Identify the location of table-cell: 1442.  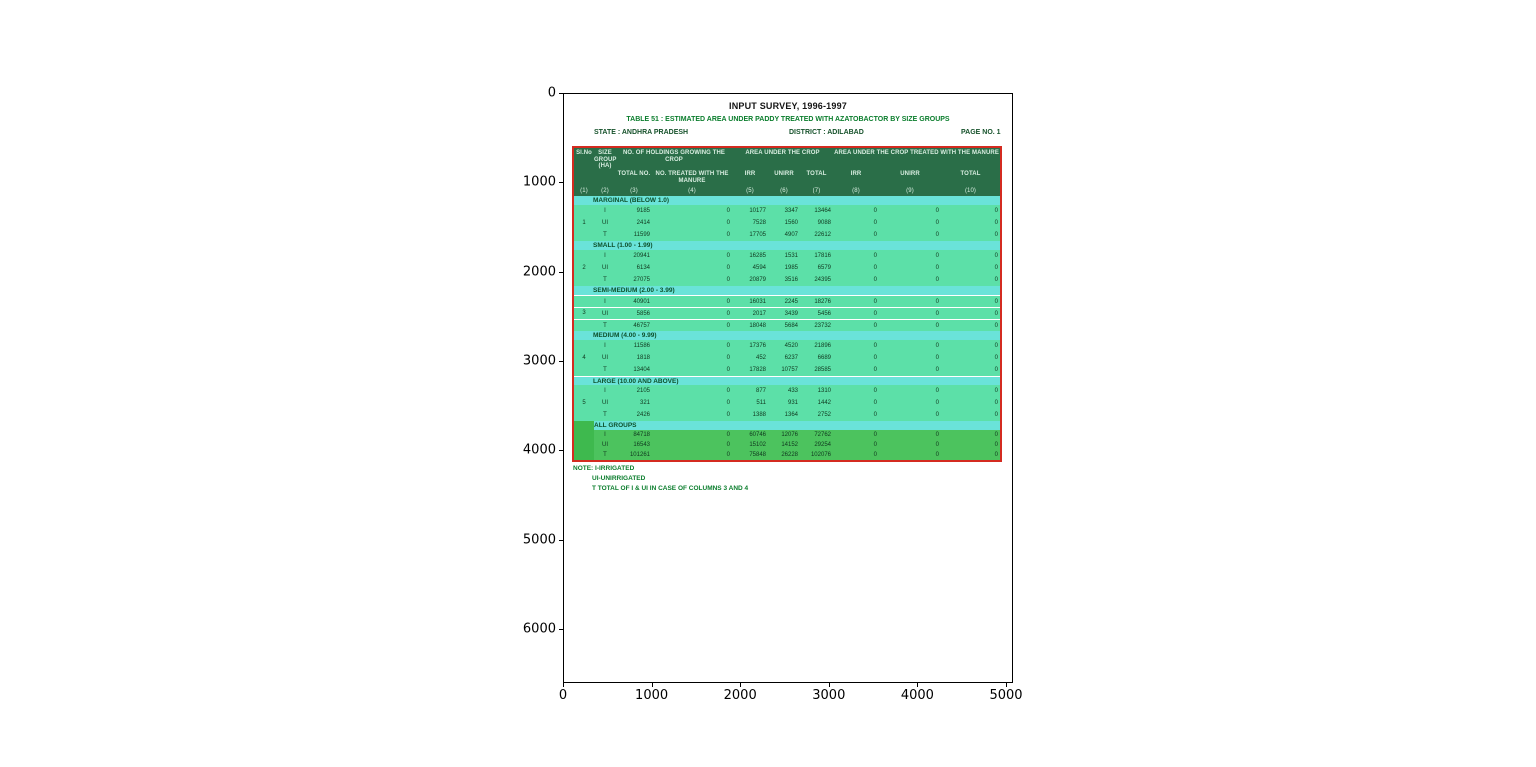
(824, 403).